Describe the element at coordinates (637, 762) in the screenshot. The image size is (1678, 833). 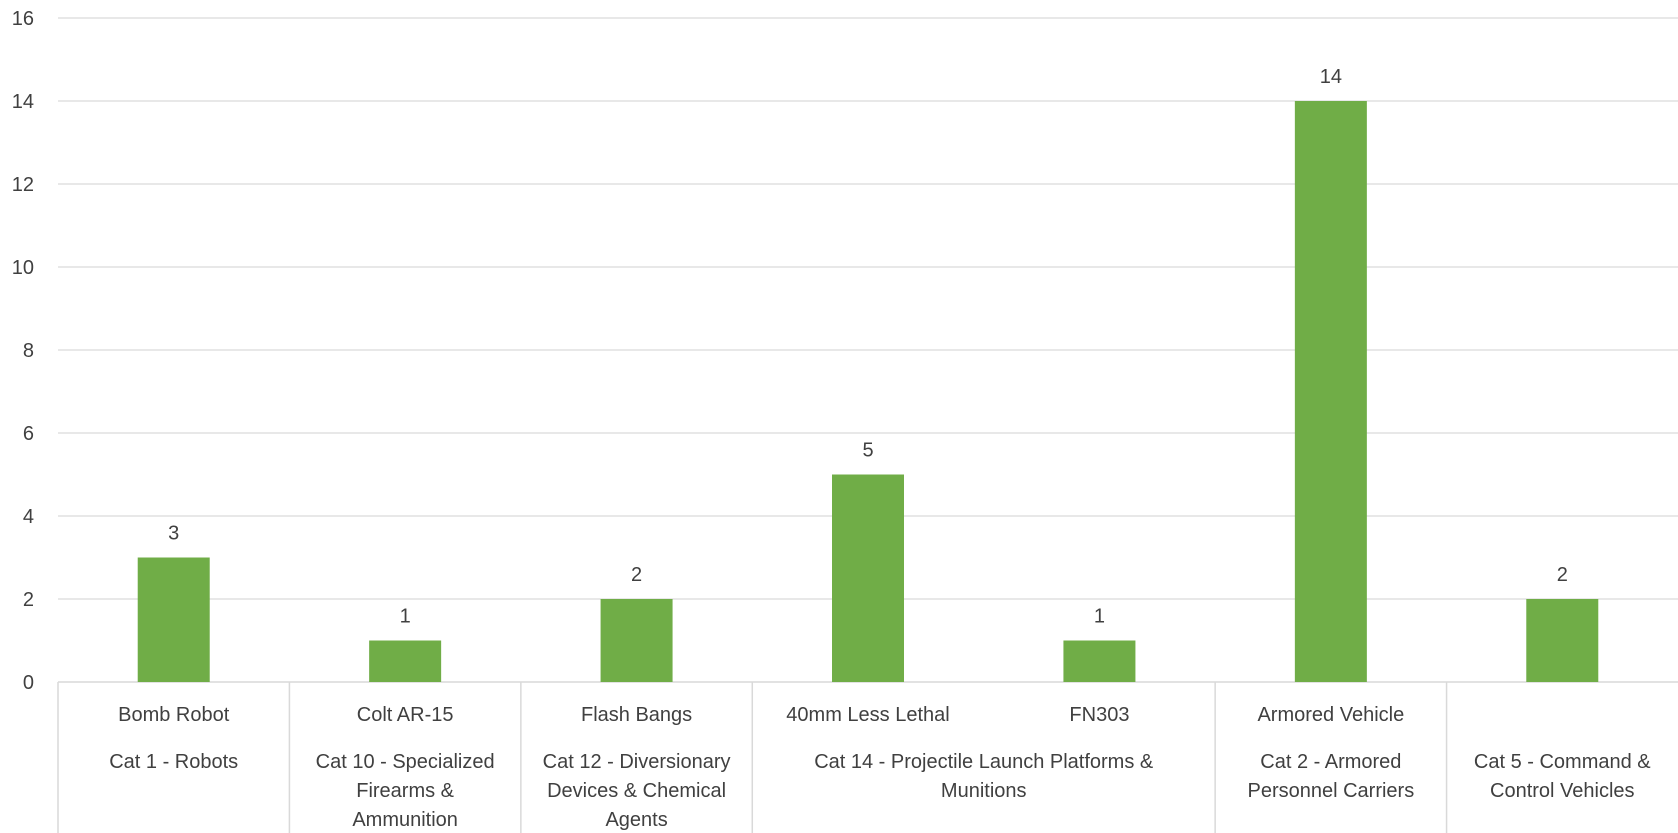
I see `group-label-line: Cat 12 - Diversionary` at that location.